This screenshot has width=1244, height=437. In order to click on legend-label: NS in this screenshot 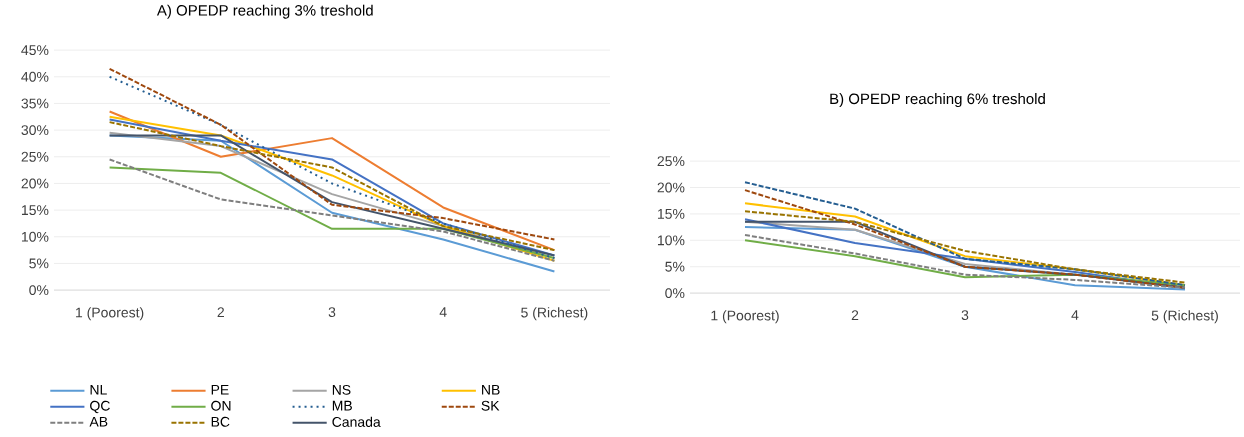, I will do `click(341, 389)`.